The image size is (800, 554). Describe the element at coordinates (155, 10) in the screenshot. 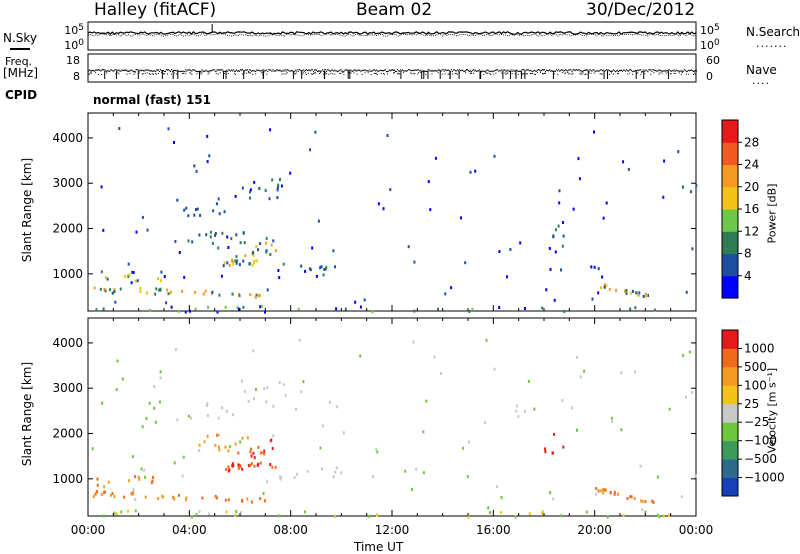

I see `station-title: Halley (fitACF)` at that location.